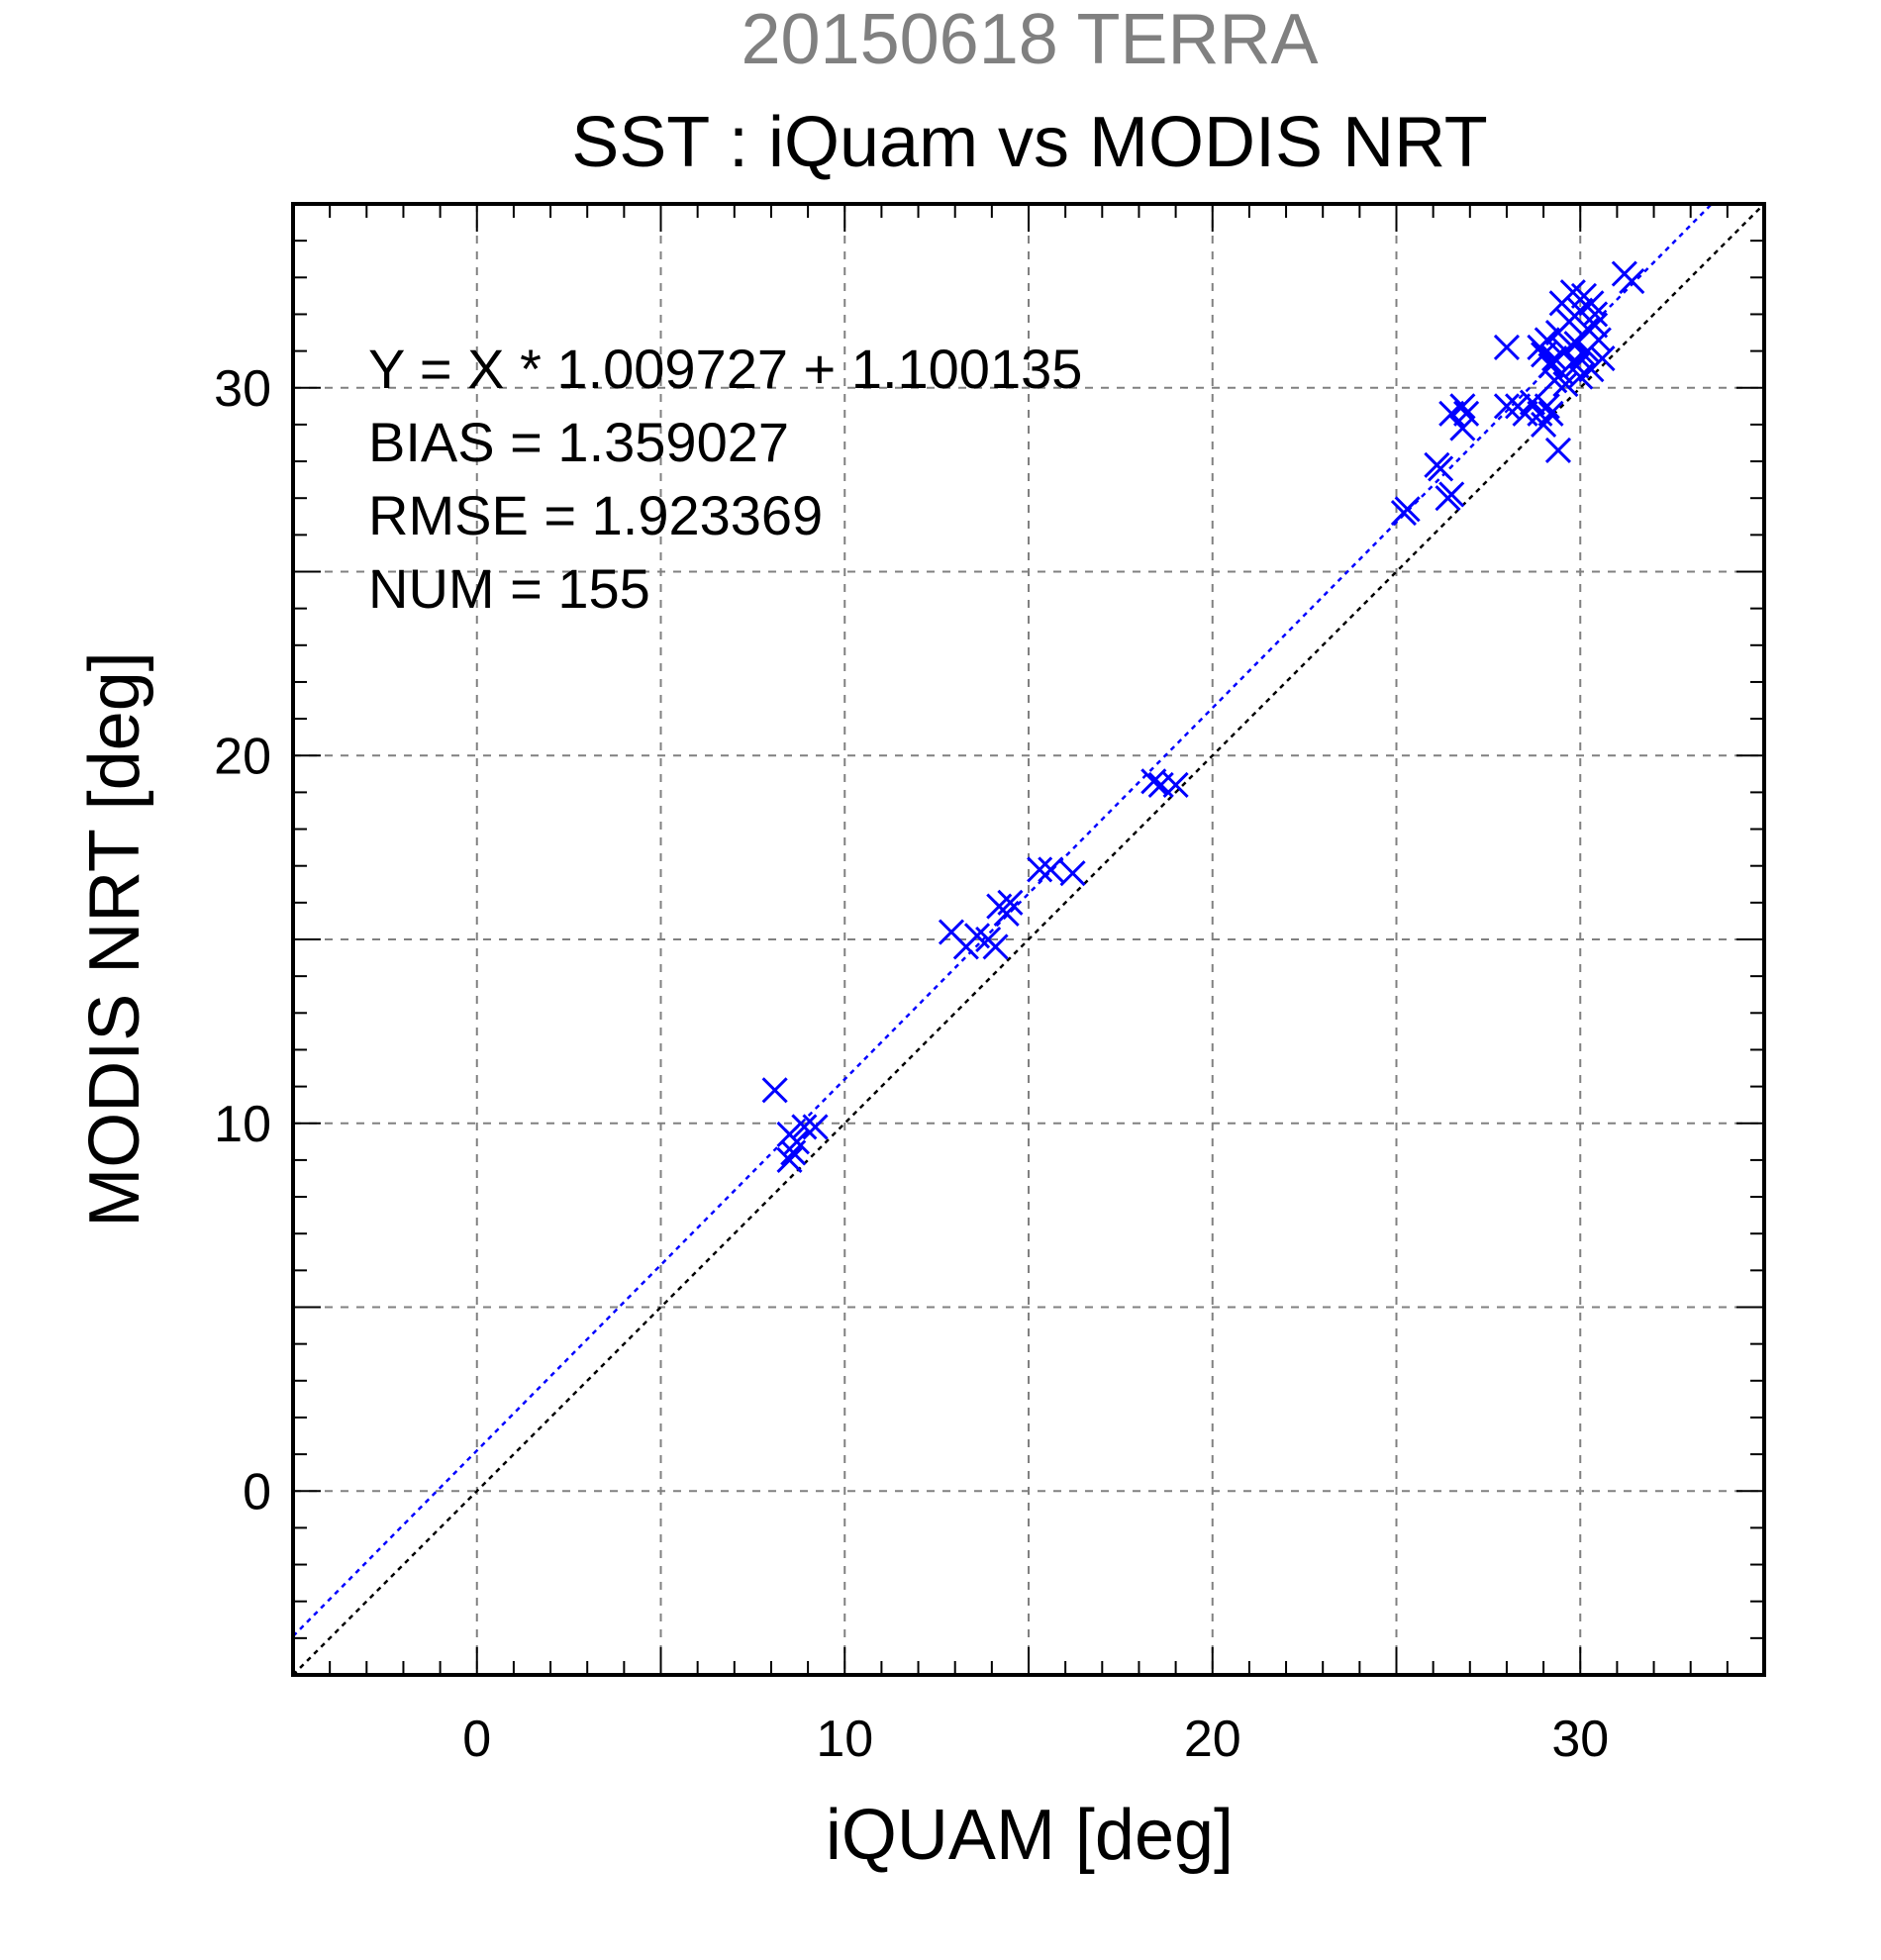  What do you see at coordinates (1030, 1835) in the screenshot?
I see `x-axis-label: iQUAM [deg]` at bounding box center [1030, 1835].